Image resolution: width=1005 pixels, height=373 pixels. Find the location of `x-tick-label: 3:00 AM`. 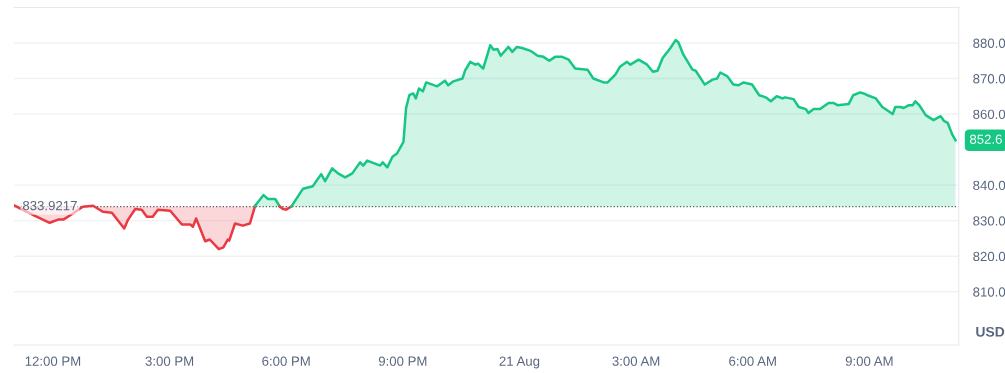

x-tick-label: 3:00 AM is located at coordinates (636, 361).